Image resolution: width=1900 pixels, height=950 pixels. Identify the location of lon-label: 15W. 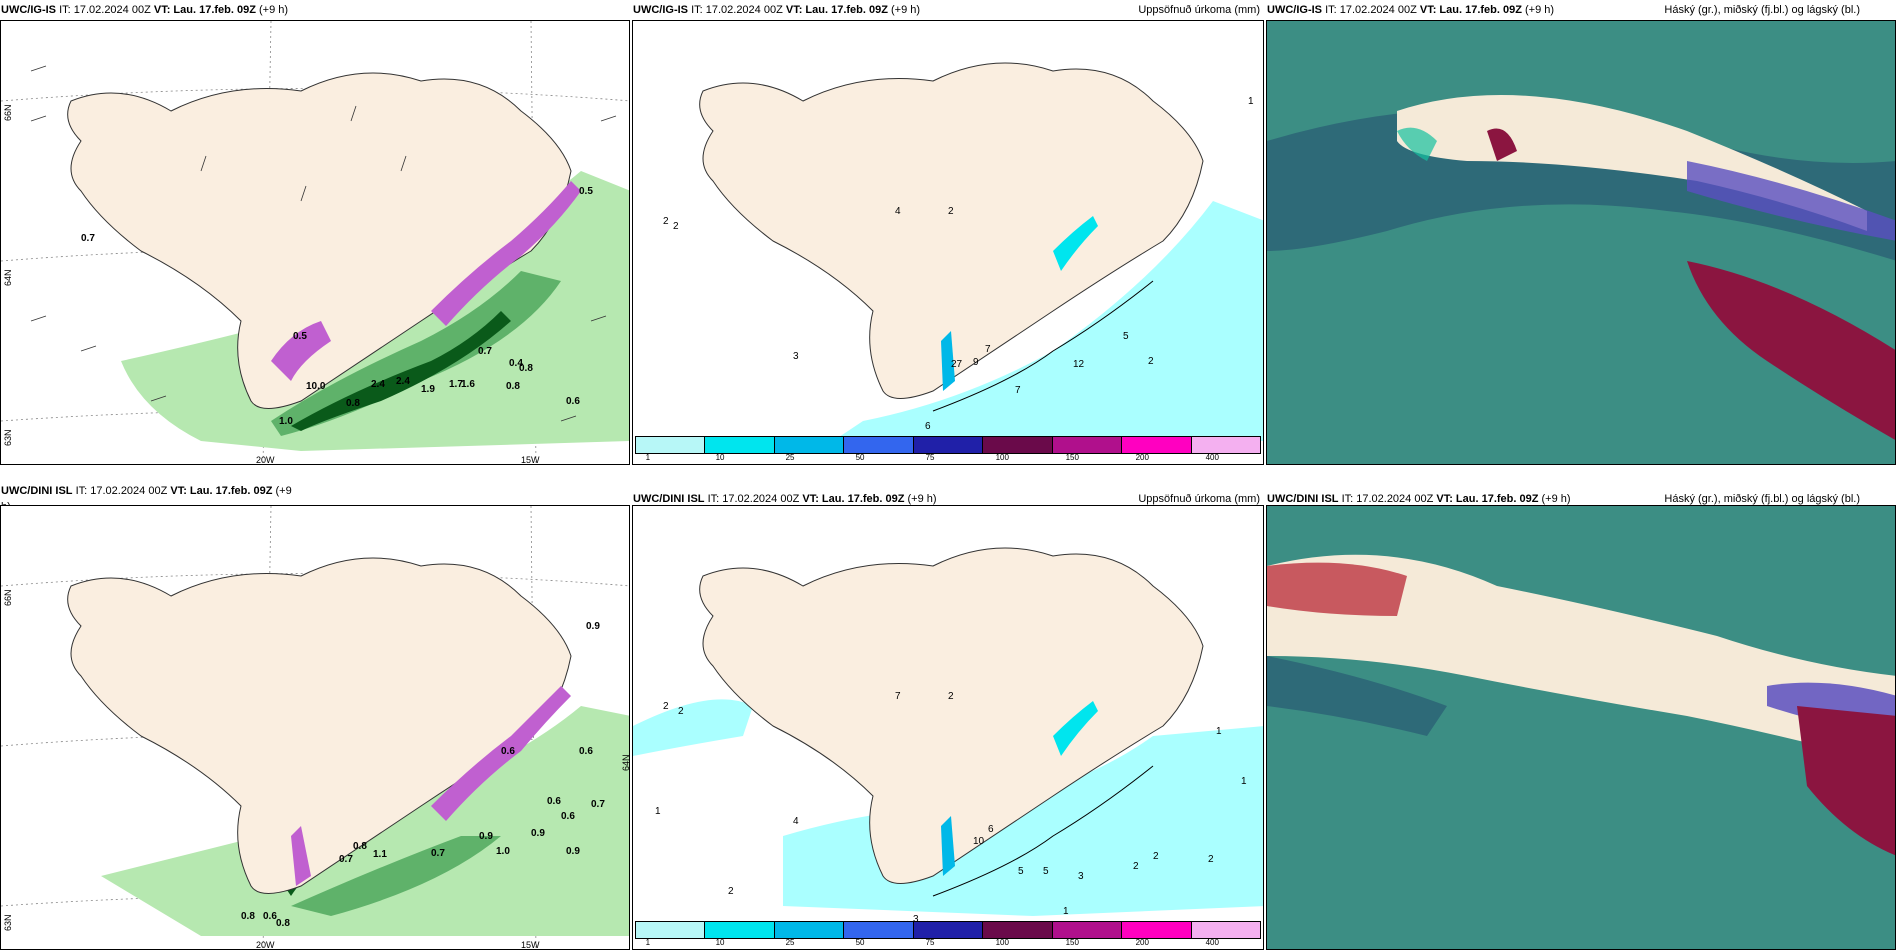
(530, 460).